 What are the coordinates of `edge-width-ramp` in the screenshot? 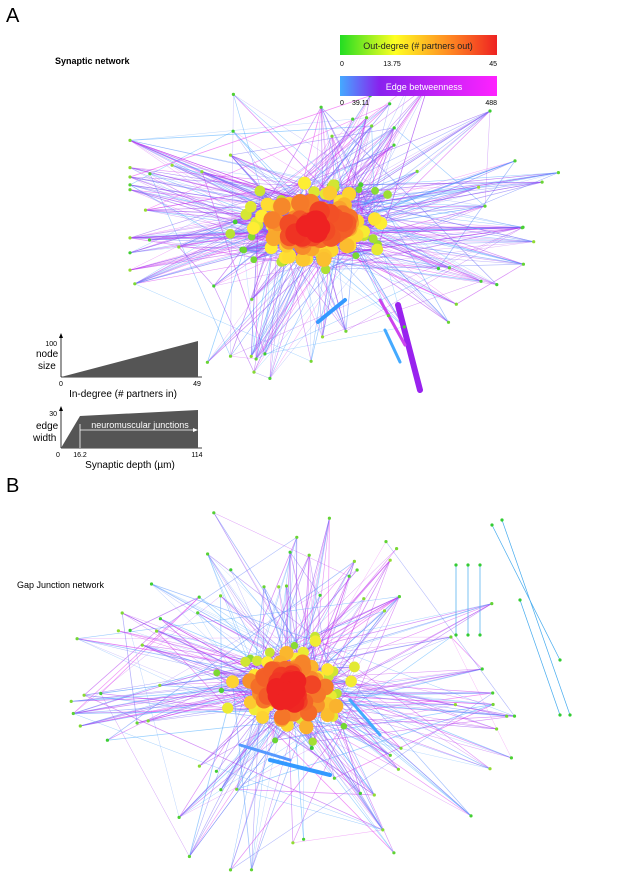 It's located at (129, 429).